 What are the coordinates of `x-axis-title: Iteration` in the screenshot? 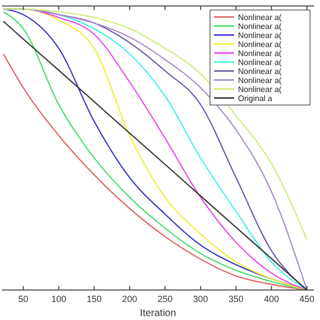 It's located at (158, 313).